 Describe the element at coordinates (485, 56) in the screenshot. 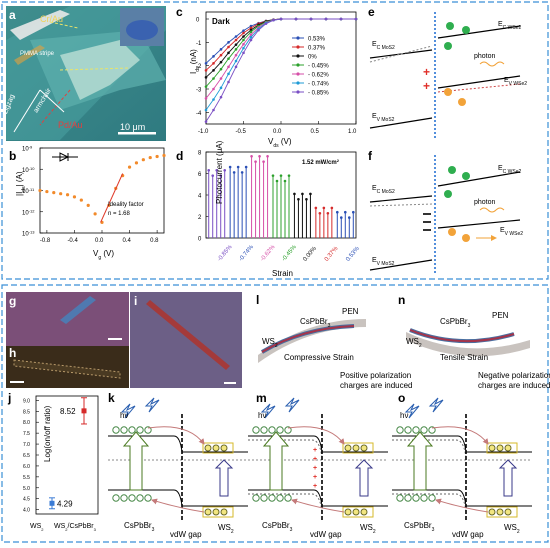

I see `photon-e: photon` at that location.